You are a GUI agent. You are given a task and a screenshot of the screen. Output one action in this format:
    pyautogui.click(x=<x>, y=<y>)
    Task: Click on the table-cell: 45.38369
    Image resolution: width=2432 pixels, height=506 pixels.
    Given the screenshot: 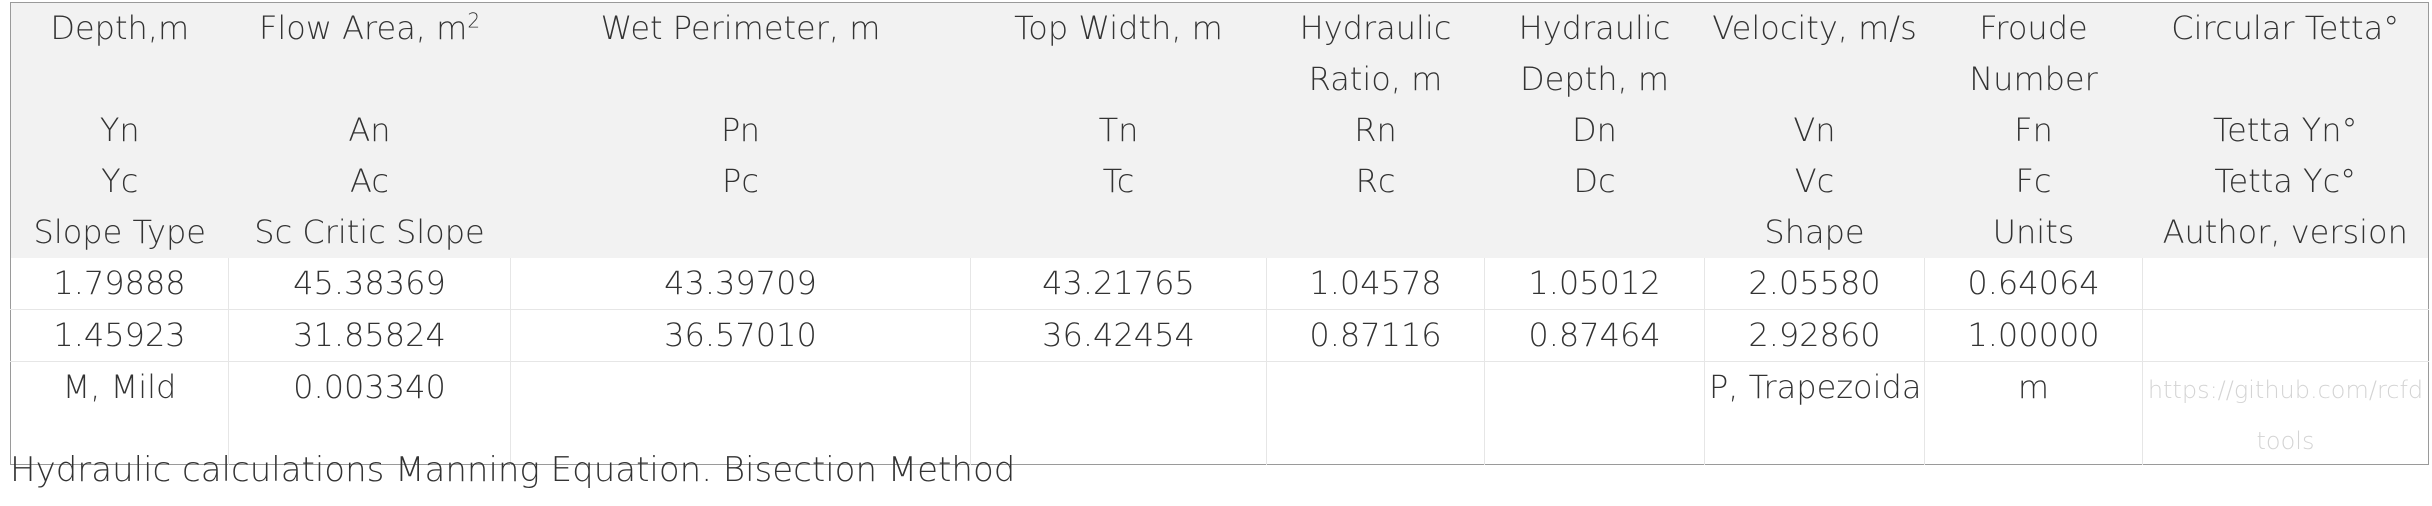 What is the action you would take?
    pyautogui.click(x=369, y=284)
    